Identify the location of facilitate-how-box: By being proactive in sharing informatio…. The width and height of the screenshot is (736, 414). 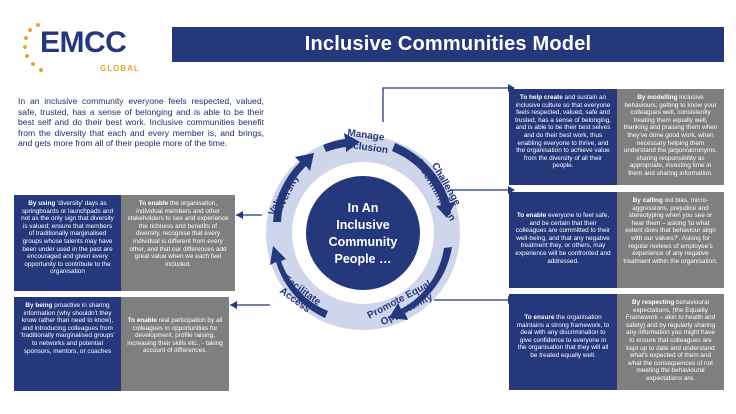
(67, 344).